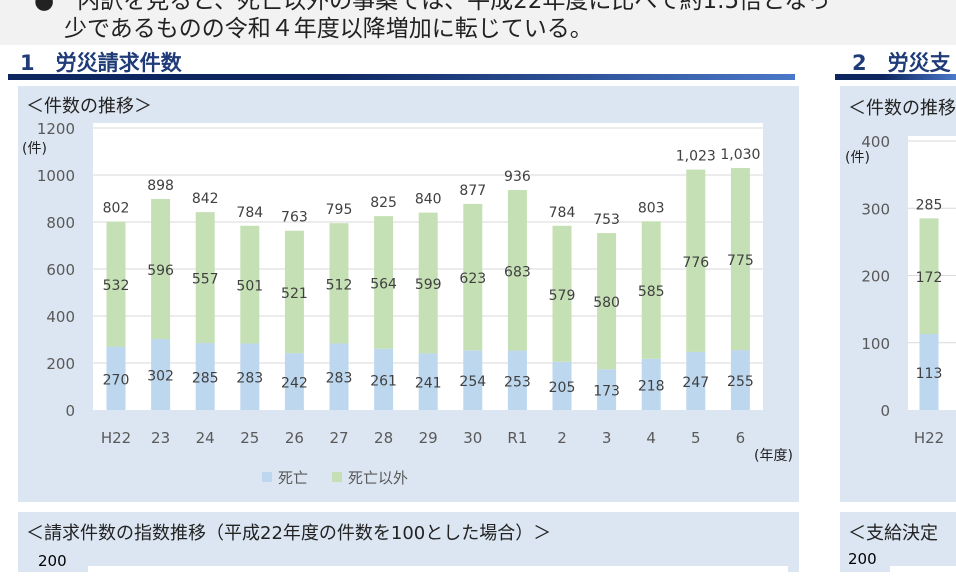 The height and width of the screenshot is (576, 956). Describe the element at coordinates (607, 438) in the screenshot. I see `x-tick-label: 3` at that location.